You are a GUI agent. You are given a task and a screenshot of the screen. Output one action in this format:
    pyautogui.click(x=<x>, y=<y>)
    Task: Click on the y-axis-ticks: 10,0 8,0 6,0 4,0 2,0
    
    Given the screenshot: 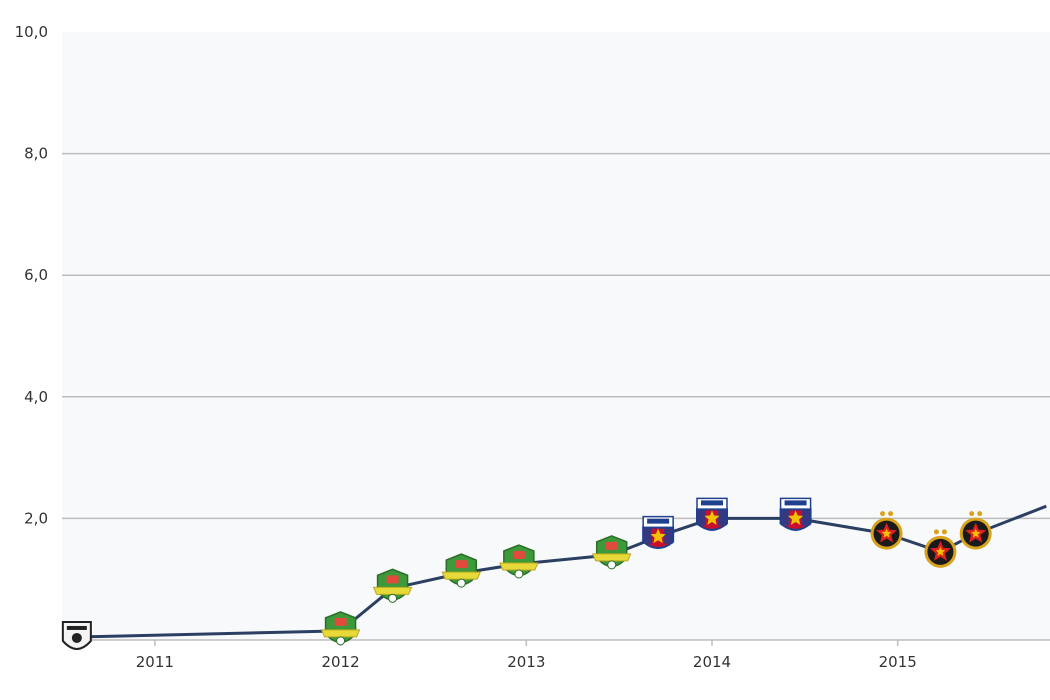 What is the action you would take?
    pyautogui.click(x=31, y=275)
    